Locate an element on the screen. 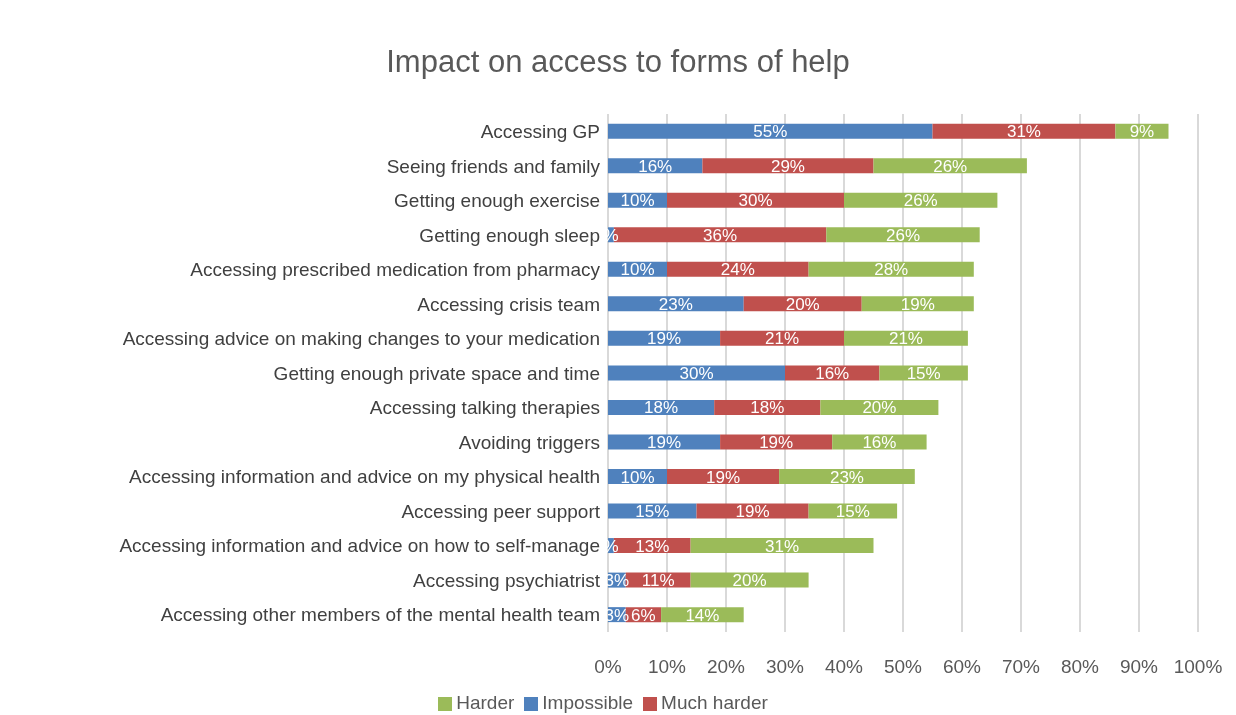  legend-label: Harder is located at coordinates (485, 702).